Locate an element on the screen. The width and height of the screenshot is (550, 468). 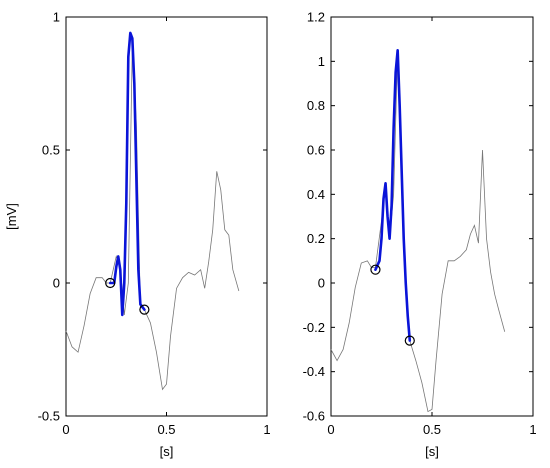
y-tick-label: -0.2 is located at coordinates (314, 327).